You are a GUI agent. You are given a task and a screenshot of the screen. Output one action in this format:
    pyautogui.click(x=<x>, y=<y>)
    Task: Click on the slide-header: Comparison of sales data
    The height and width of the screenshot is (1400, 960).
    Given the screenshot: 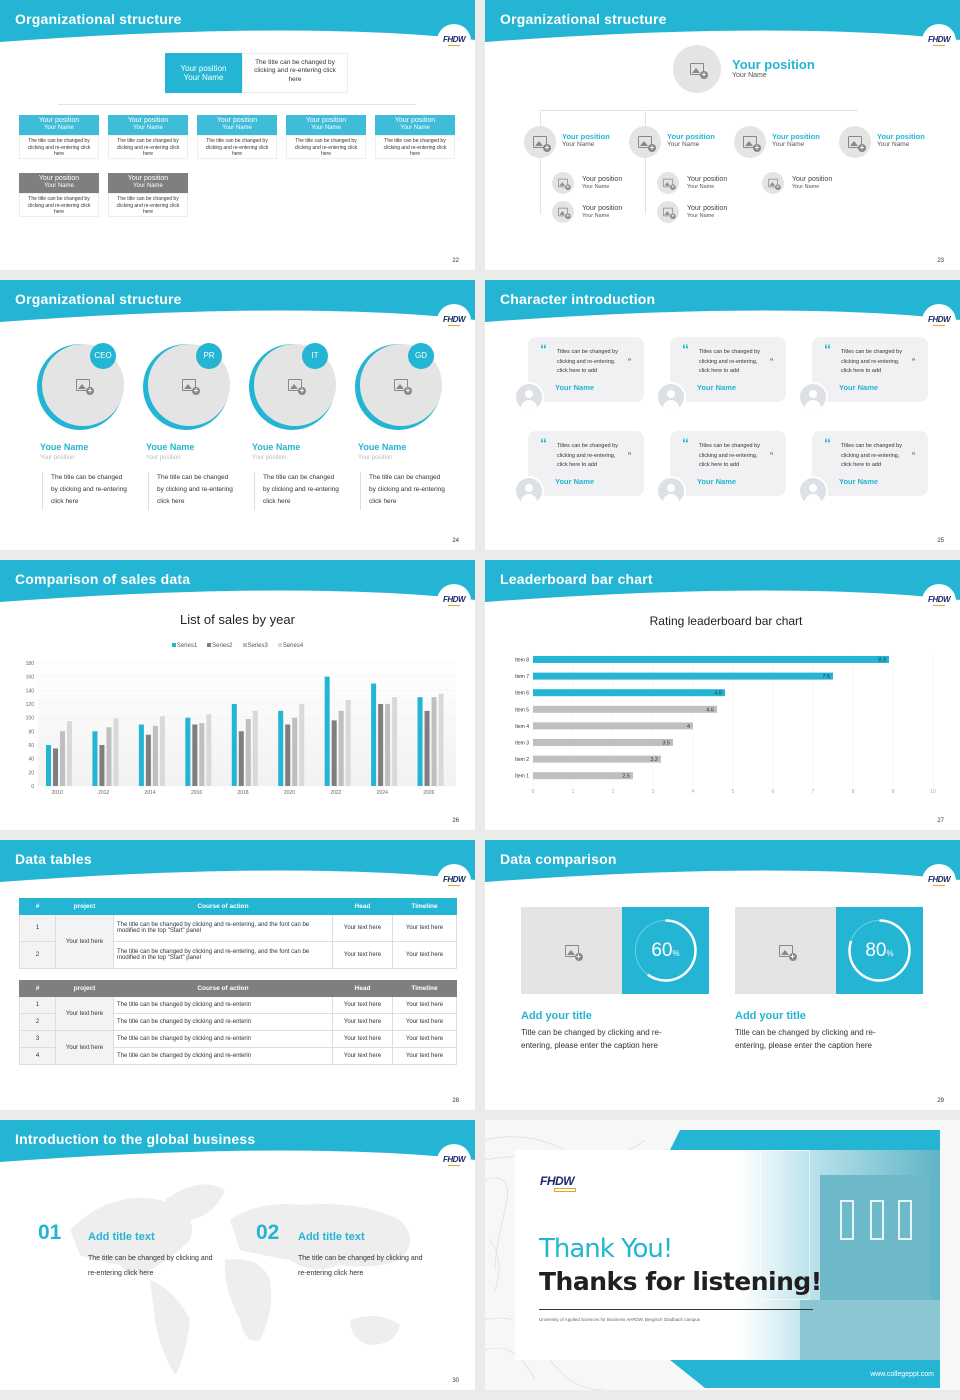 What is the action you would take?
    pyautogui.click(x=237, y=582)
    